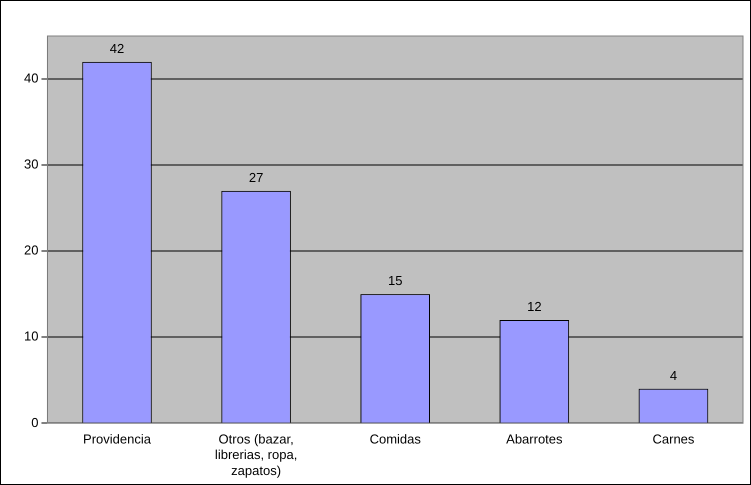 This screenshot has height=485, width=751. Describe the element at coordinates (673, 439) in the screenshot. I see `x-tick-label: Carnes` at that location.